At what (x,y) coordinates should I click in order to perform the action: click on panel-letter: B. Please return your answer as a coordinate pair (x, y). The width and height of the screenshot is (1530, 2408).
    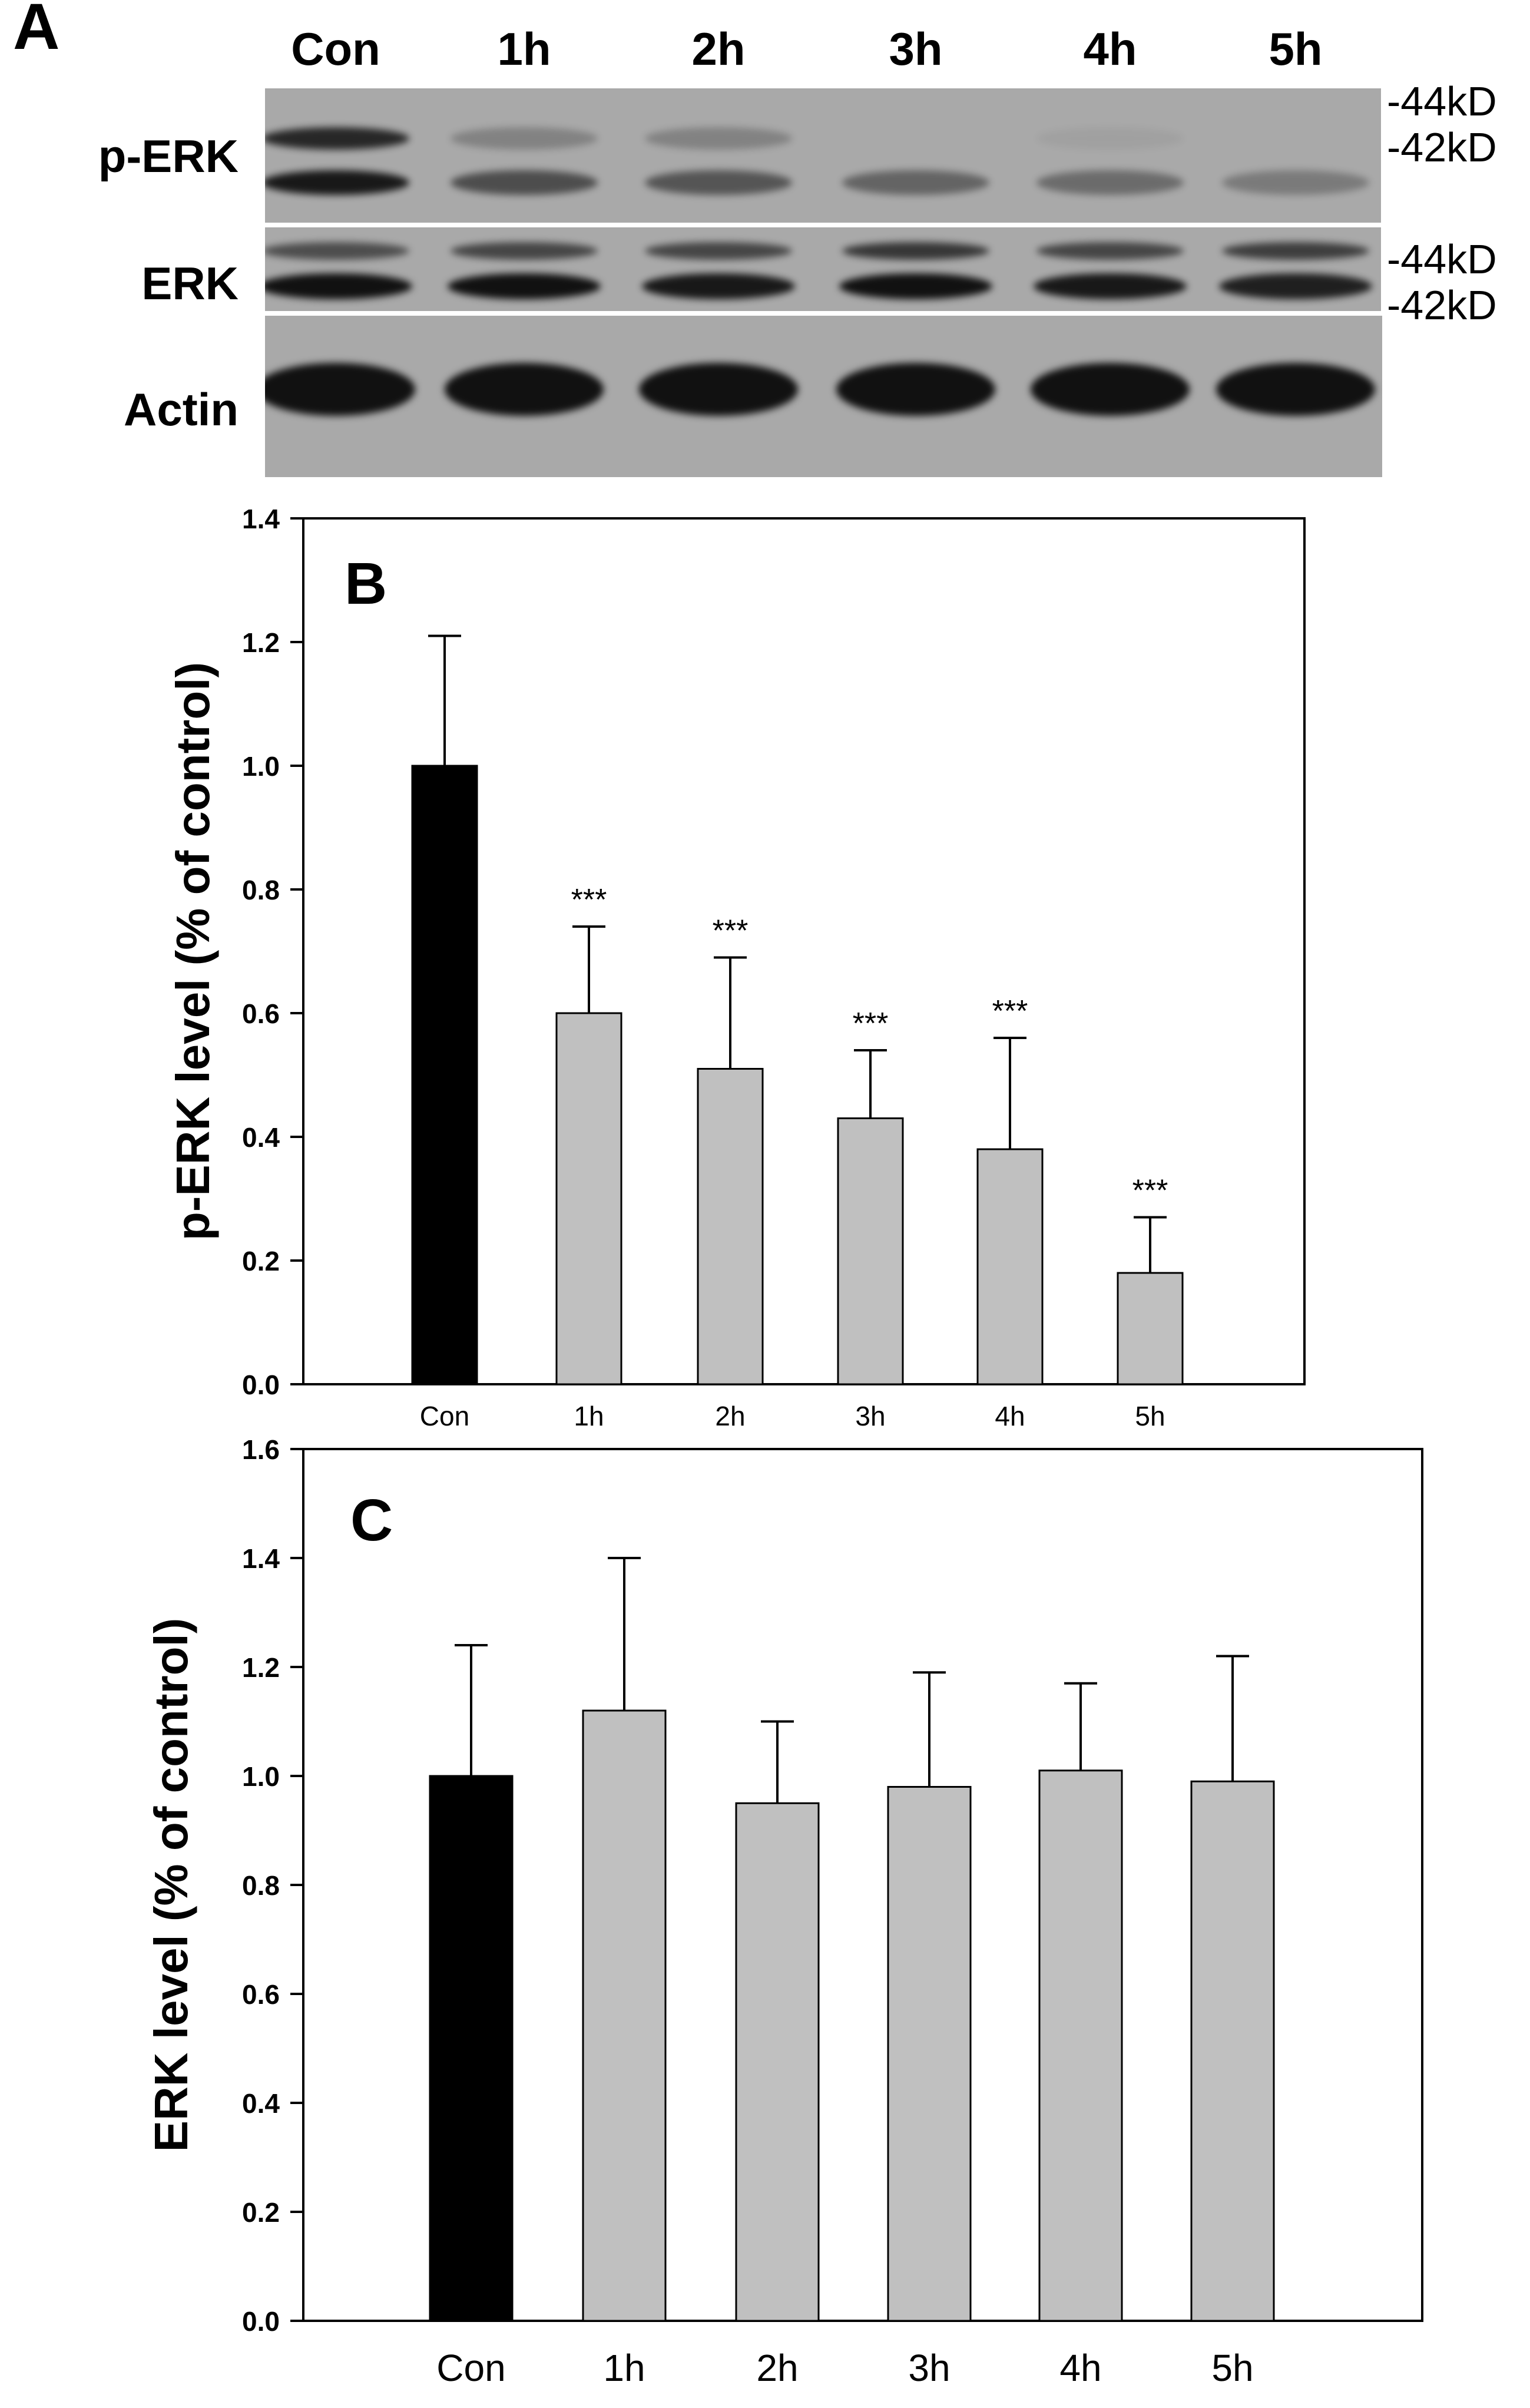
    Looking at the image, I should click on (366, 584).